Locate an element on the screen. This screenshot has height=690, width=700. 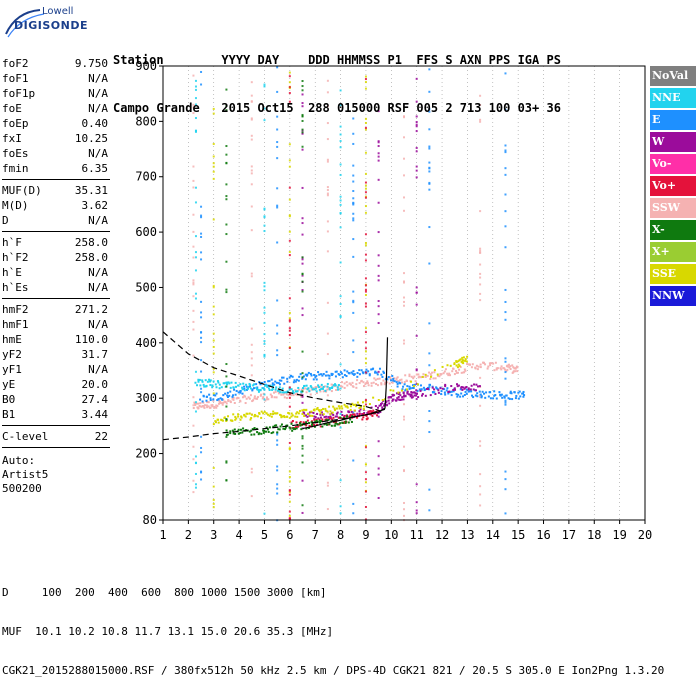
x-tick-label: 4 is located at coordinates (238, 535).